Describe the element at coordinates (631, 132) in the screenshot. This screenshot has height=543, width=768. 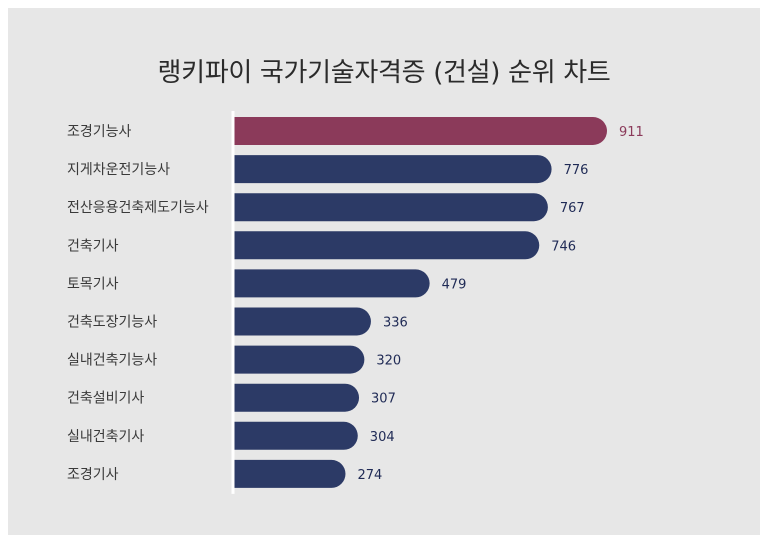
I see `value-label: 911` at that location.